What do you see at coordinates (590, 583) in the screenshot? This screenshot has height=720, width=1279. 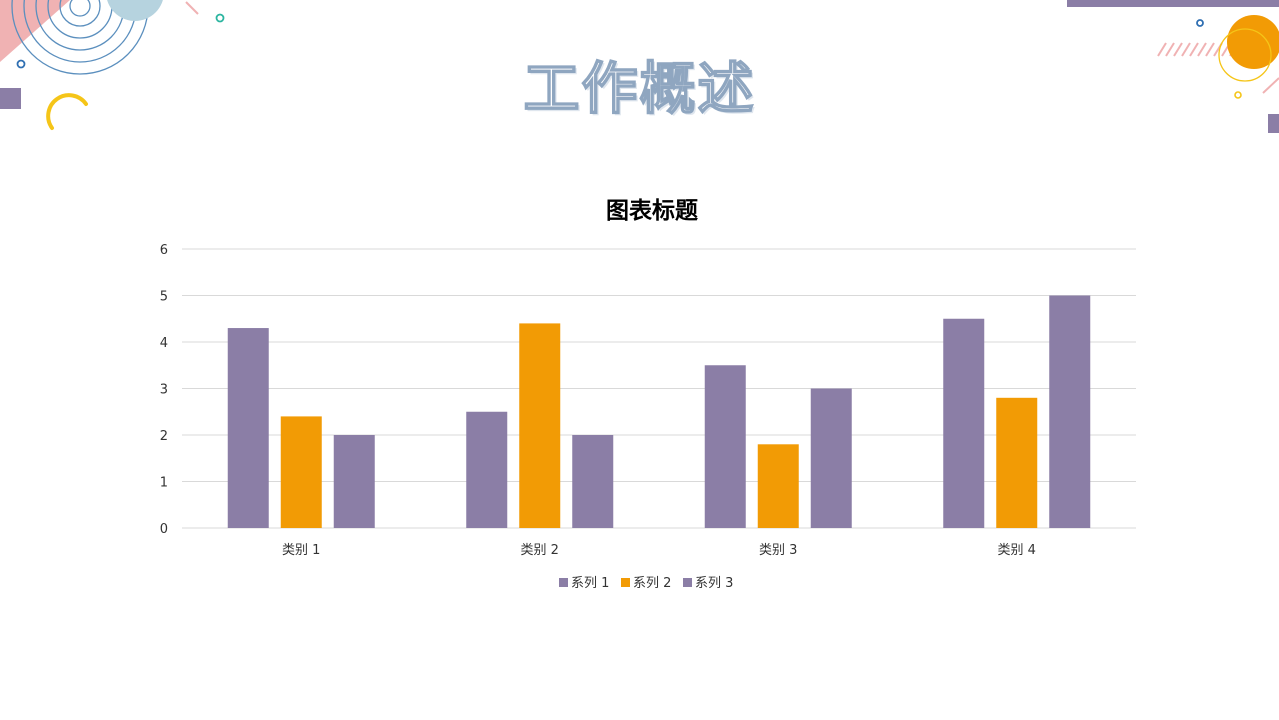 I see `legend-label: 系列 1` at bounding box center [590, 583].